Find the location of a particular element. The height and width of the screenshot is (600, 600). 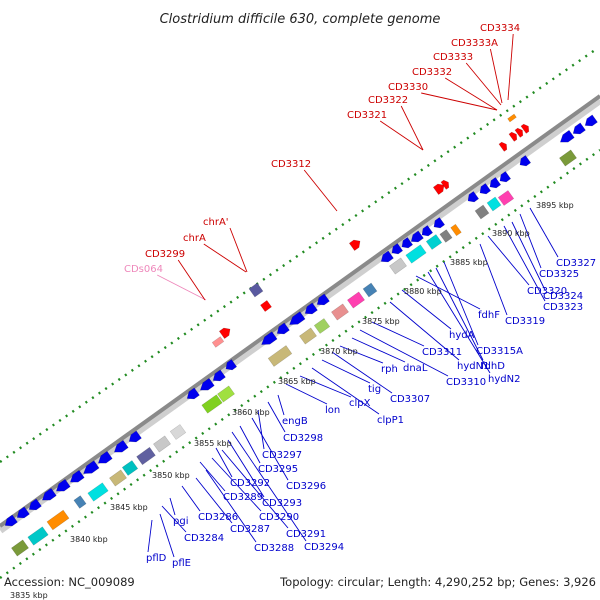

tick-label: 3880 kbp is located at coordinates (423, 291).